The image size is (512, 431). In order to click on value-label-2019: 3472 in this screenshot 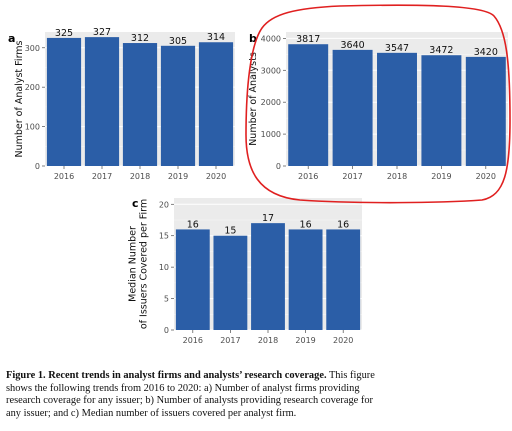, I will do `click(441, 50)`.